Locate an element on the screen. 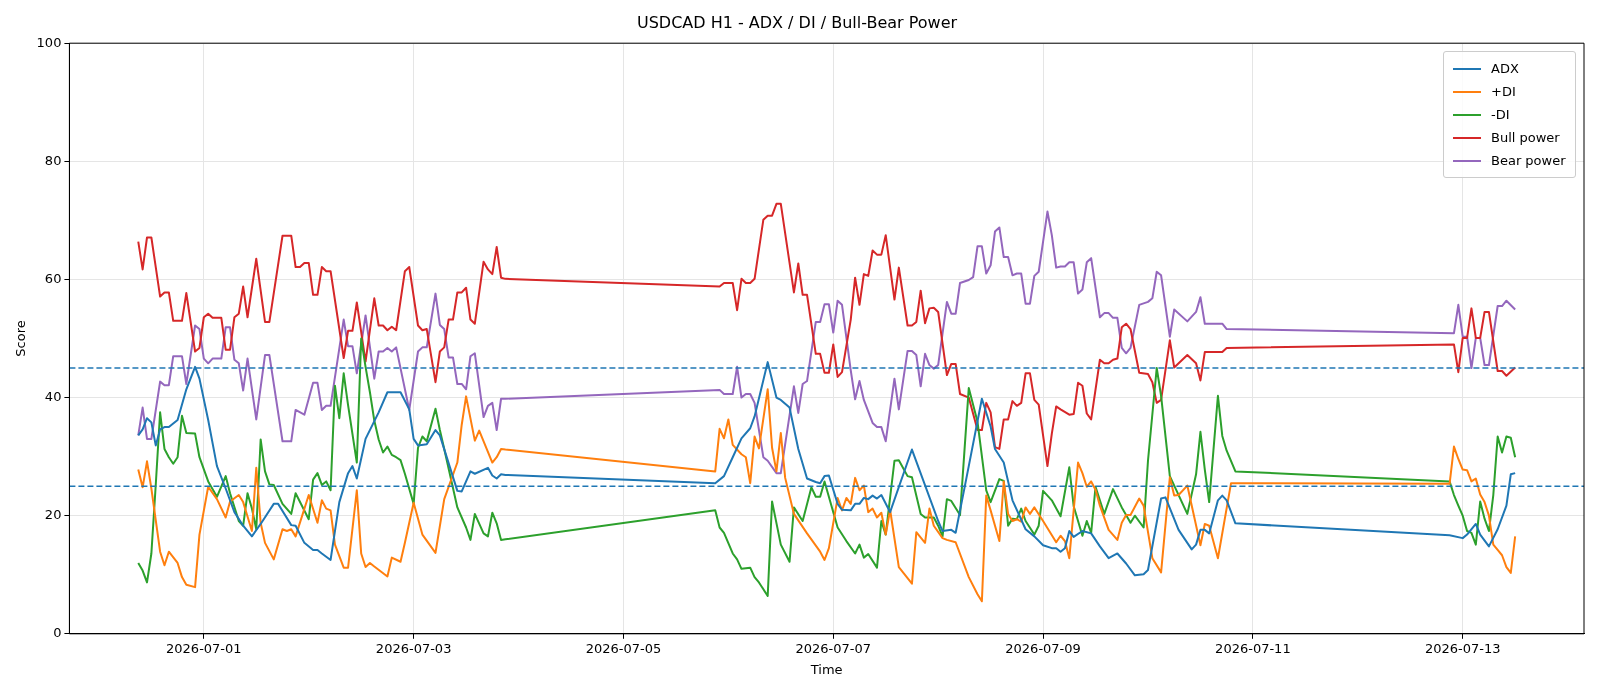 The image size is (1600, 686). x-tick-label: 2026-07-03 is located at coordinates (413, 648).